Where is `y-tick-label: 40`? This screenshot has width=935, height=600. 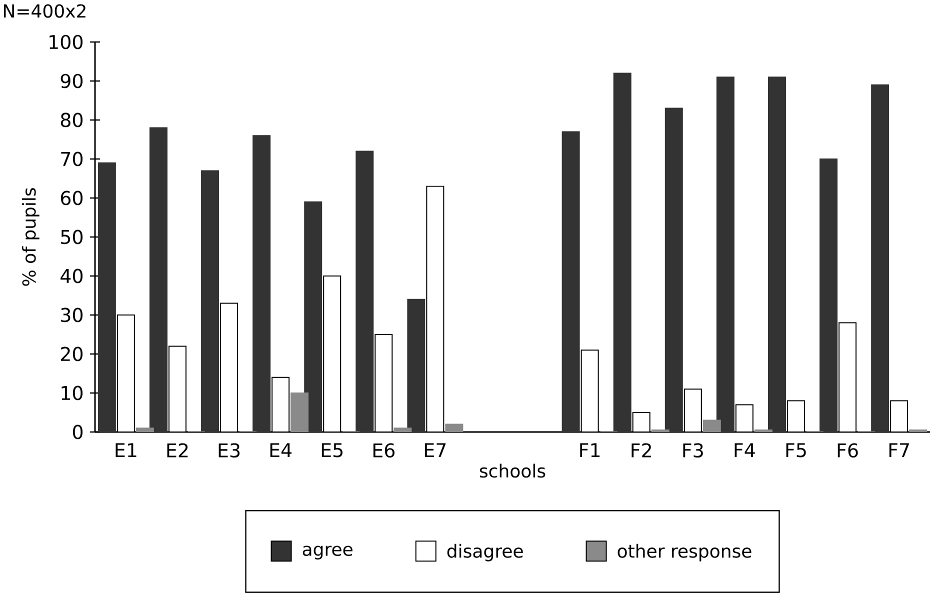
y-tick-label: 40 is located at coordinates (71, 276).